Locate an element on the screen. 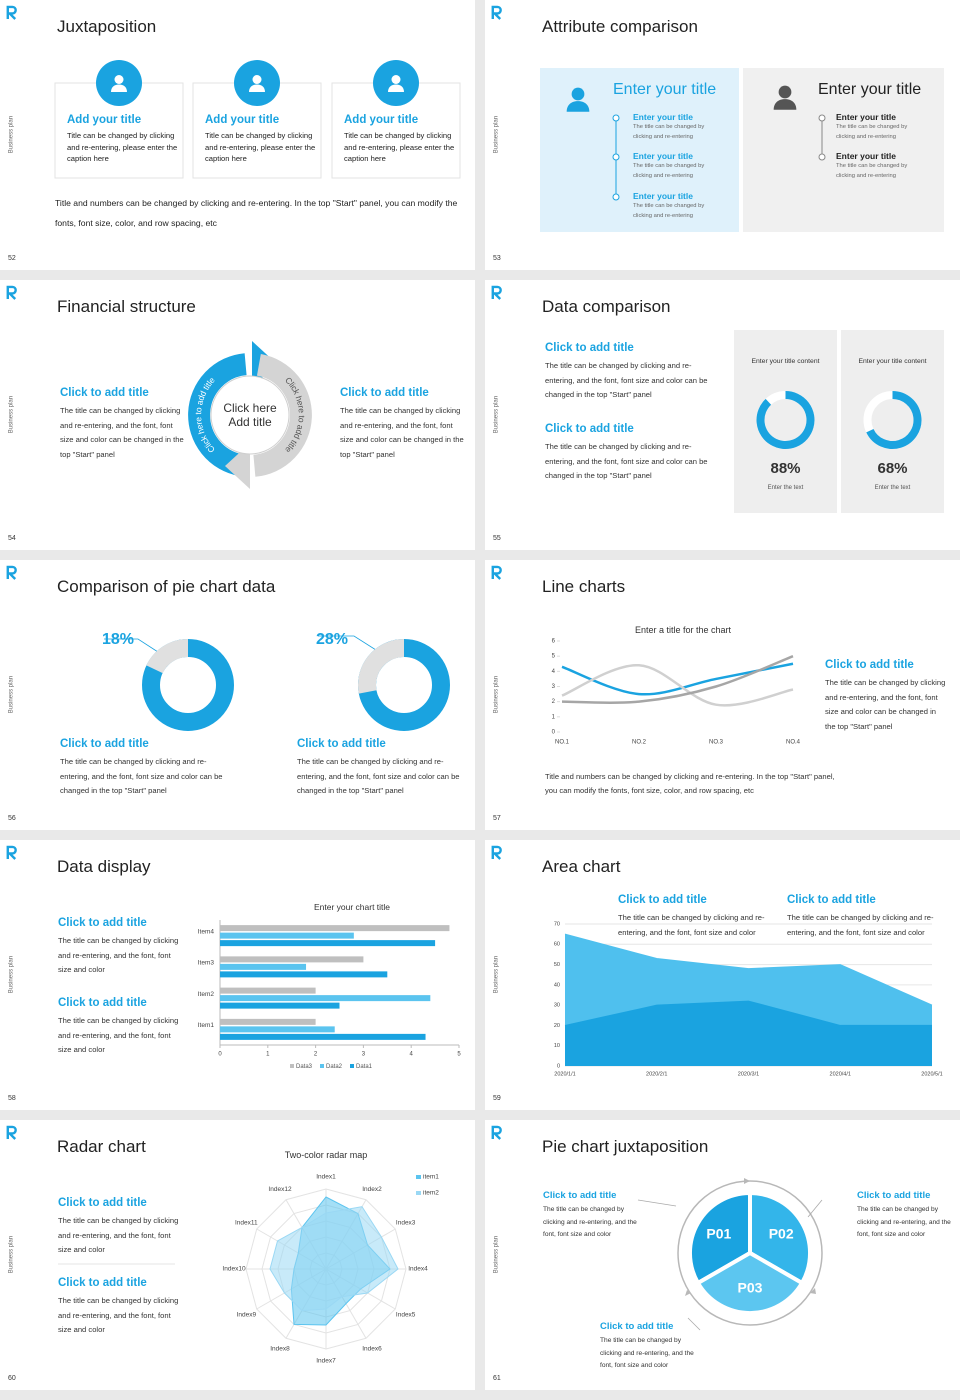  center-label: Click here Add title is located at coordinates (250, 415).